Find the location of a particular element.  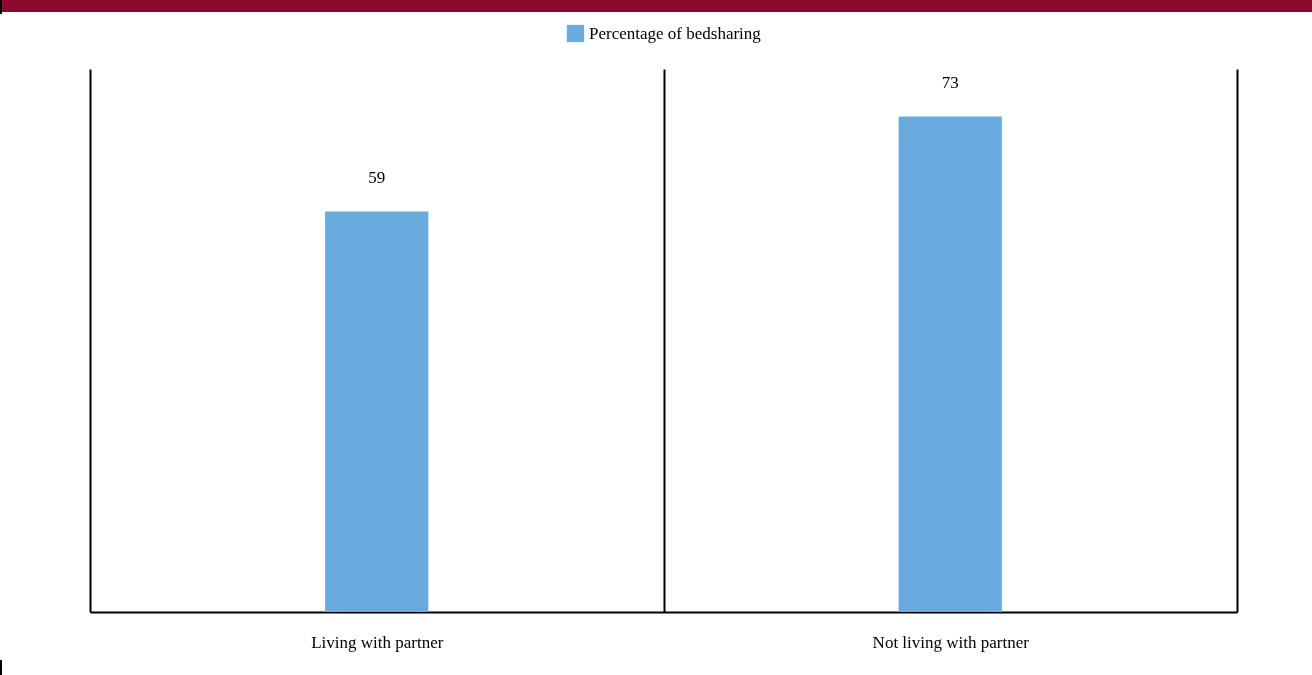

data-label: 59 is located at coordinates (377, 177).